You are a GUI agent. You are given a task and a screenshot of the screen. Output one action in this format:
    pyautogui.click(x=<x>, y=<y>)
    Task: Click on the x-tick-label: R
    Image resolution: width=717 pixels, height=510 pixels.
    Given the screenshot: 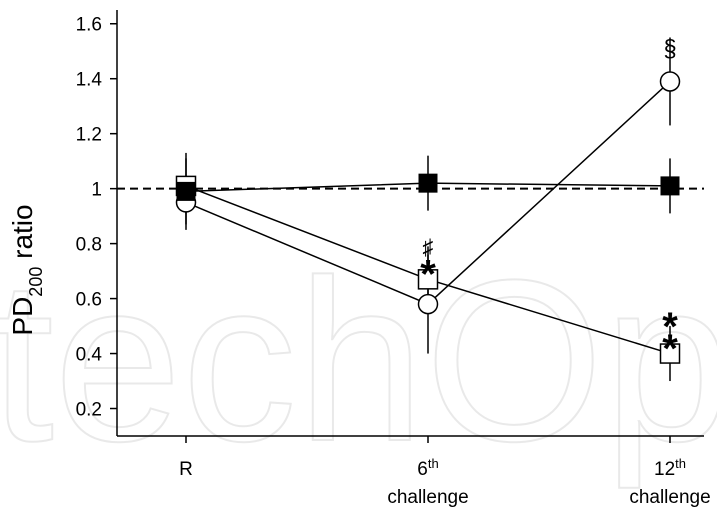 What is the action you would take?
    pyautogui.click(x=186, y=469)
    